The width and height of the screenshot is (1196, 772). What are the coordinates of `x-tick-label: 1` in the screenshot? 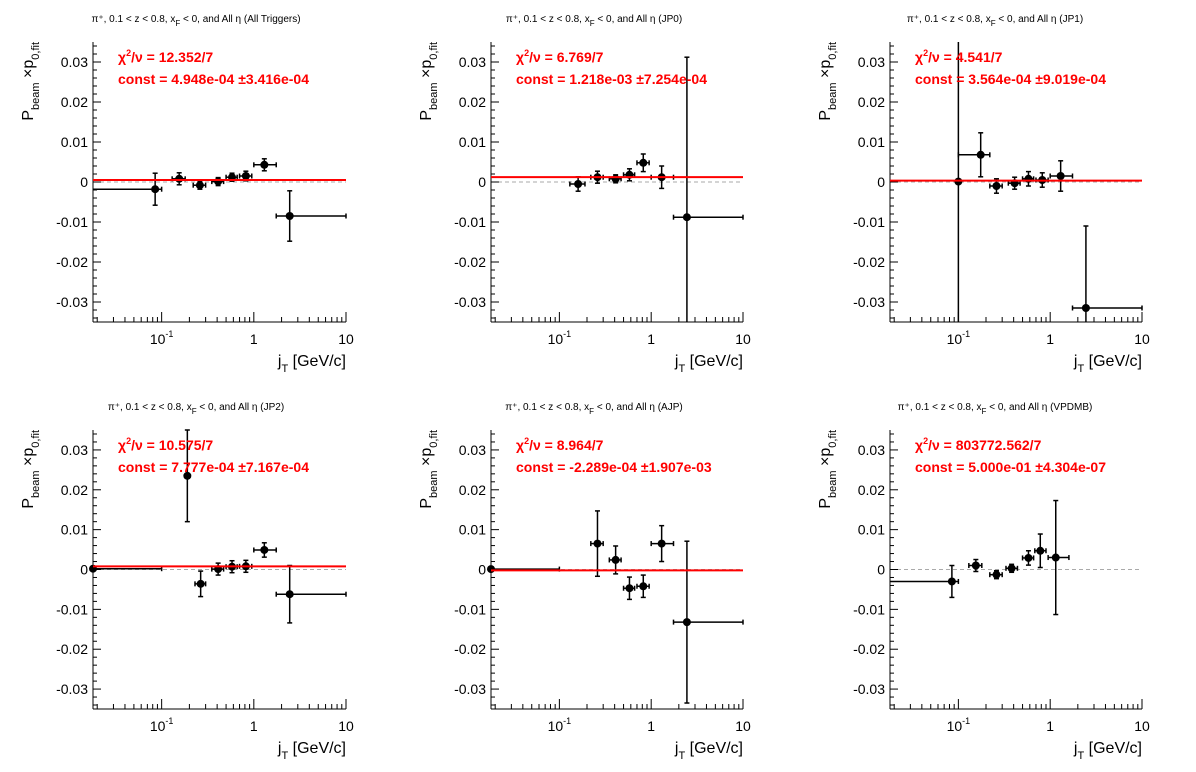 It's located at (1050, 339).